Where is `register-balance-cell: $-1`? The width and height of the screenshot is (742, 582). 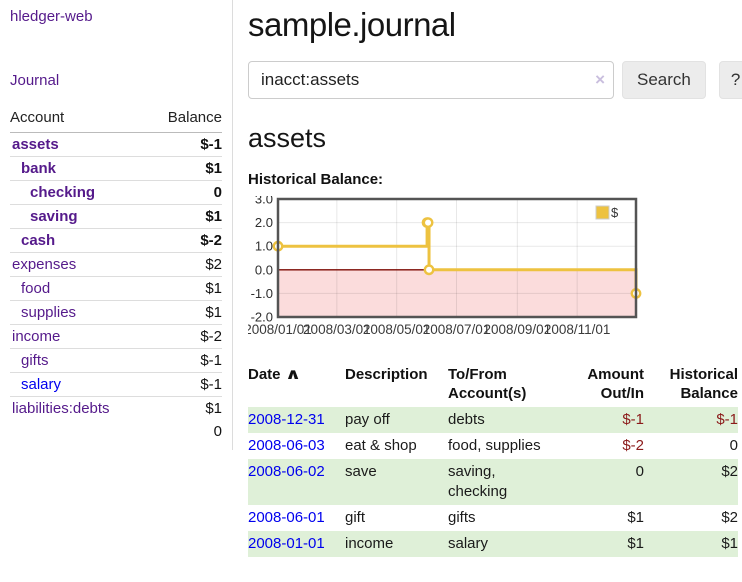
register-balance-cell: $-1 is located at coordinates (692, 420).